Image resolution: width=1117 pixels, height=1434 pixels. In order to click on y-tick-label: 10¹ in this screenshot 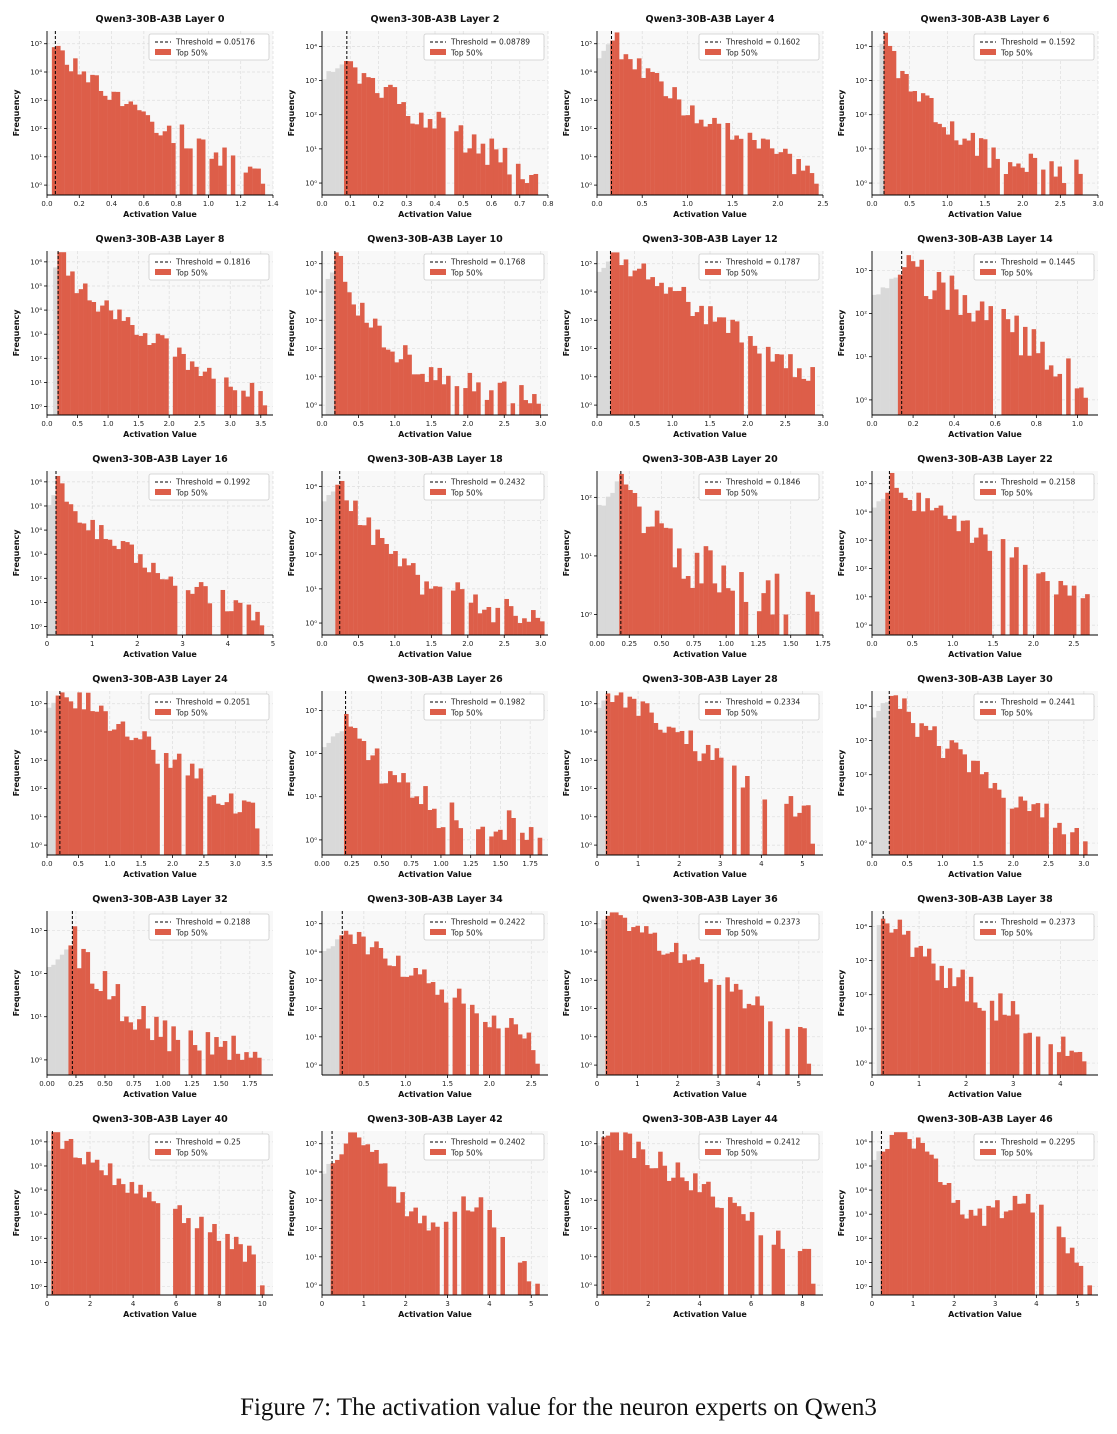, I will do `click(586, 157)`.